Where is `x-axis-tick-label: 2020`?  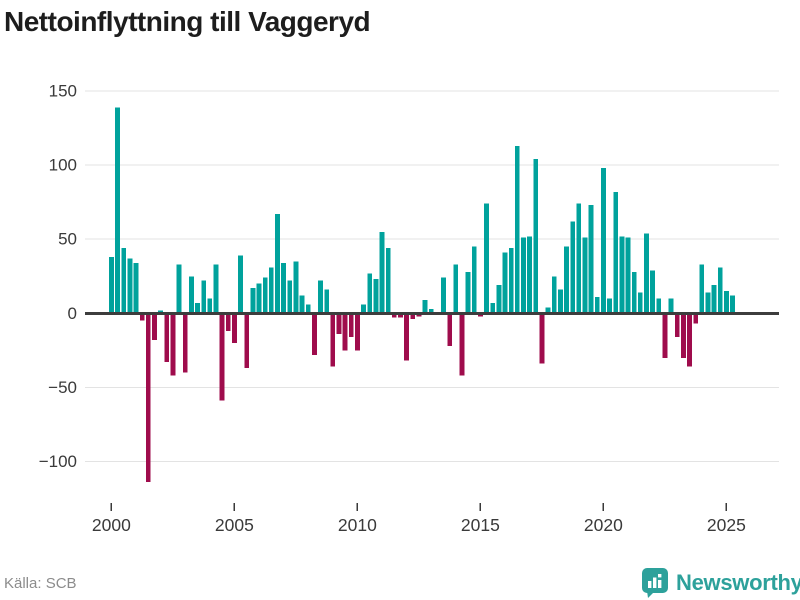 x-axis-tick-label: 2020 is located at coordinates (603, 525).